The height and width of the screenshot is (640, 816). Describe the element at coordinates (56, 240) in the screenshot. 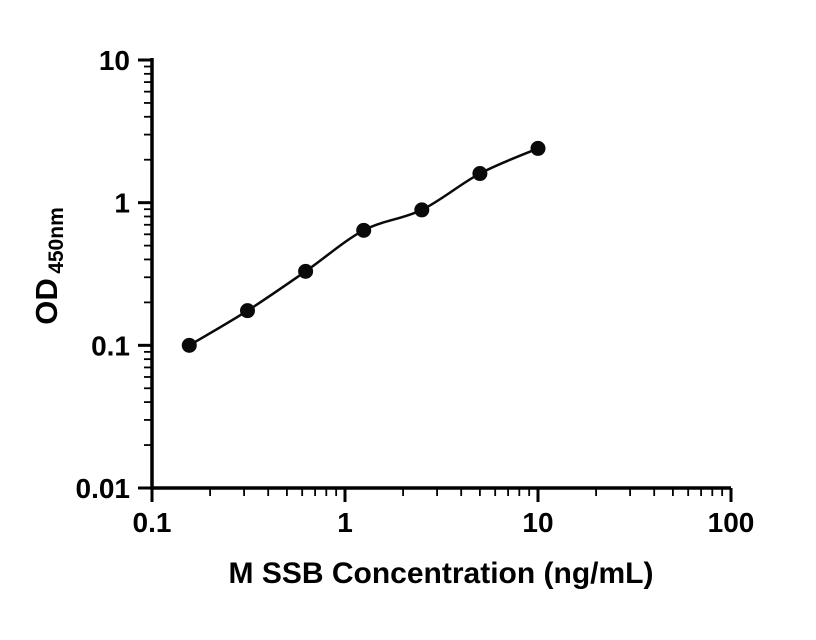

I see `y-axis-title-sub: 450nm` at that location.